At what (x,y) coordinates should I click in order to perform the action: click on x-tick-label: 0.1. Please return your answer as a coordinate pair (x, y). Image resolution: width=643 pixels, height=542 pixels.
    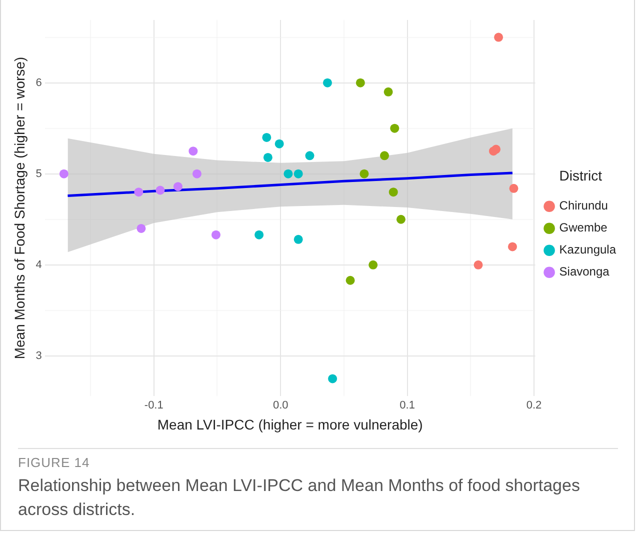
    Looking at the image, I should click on (407, 406).